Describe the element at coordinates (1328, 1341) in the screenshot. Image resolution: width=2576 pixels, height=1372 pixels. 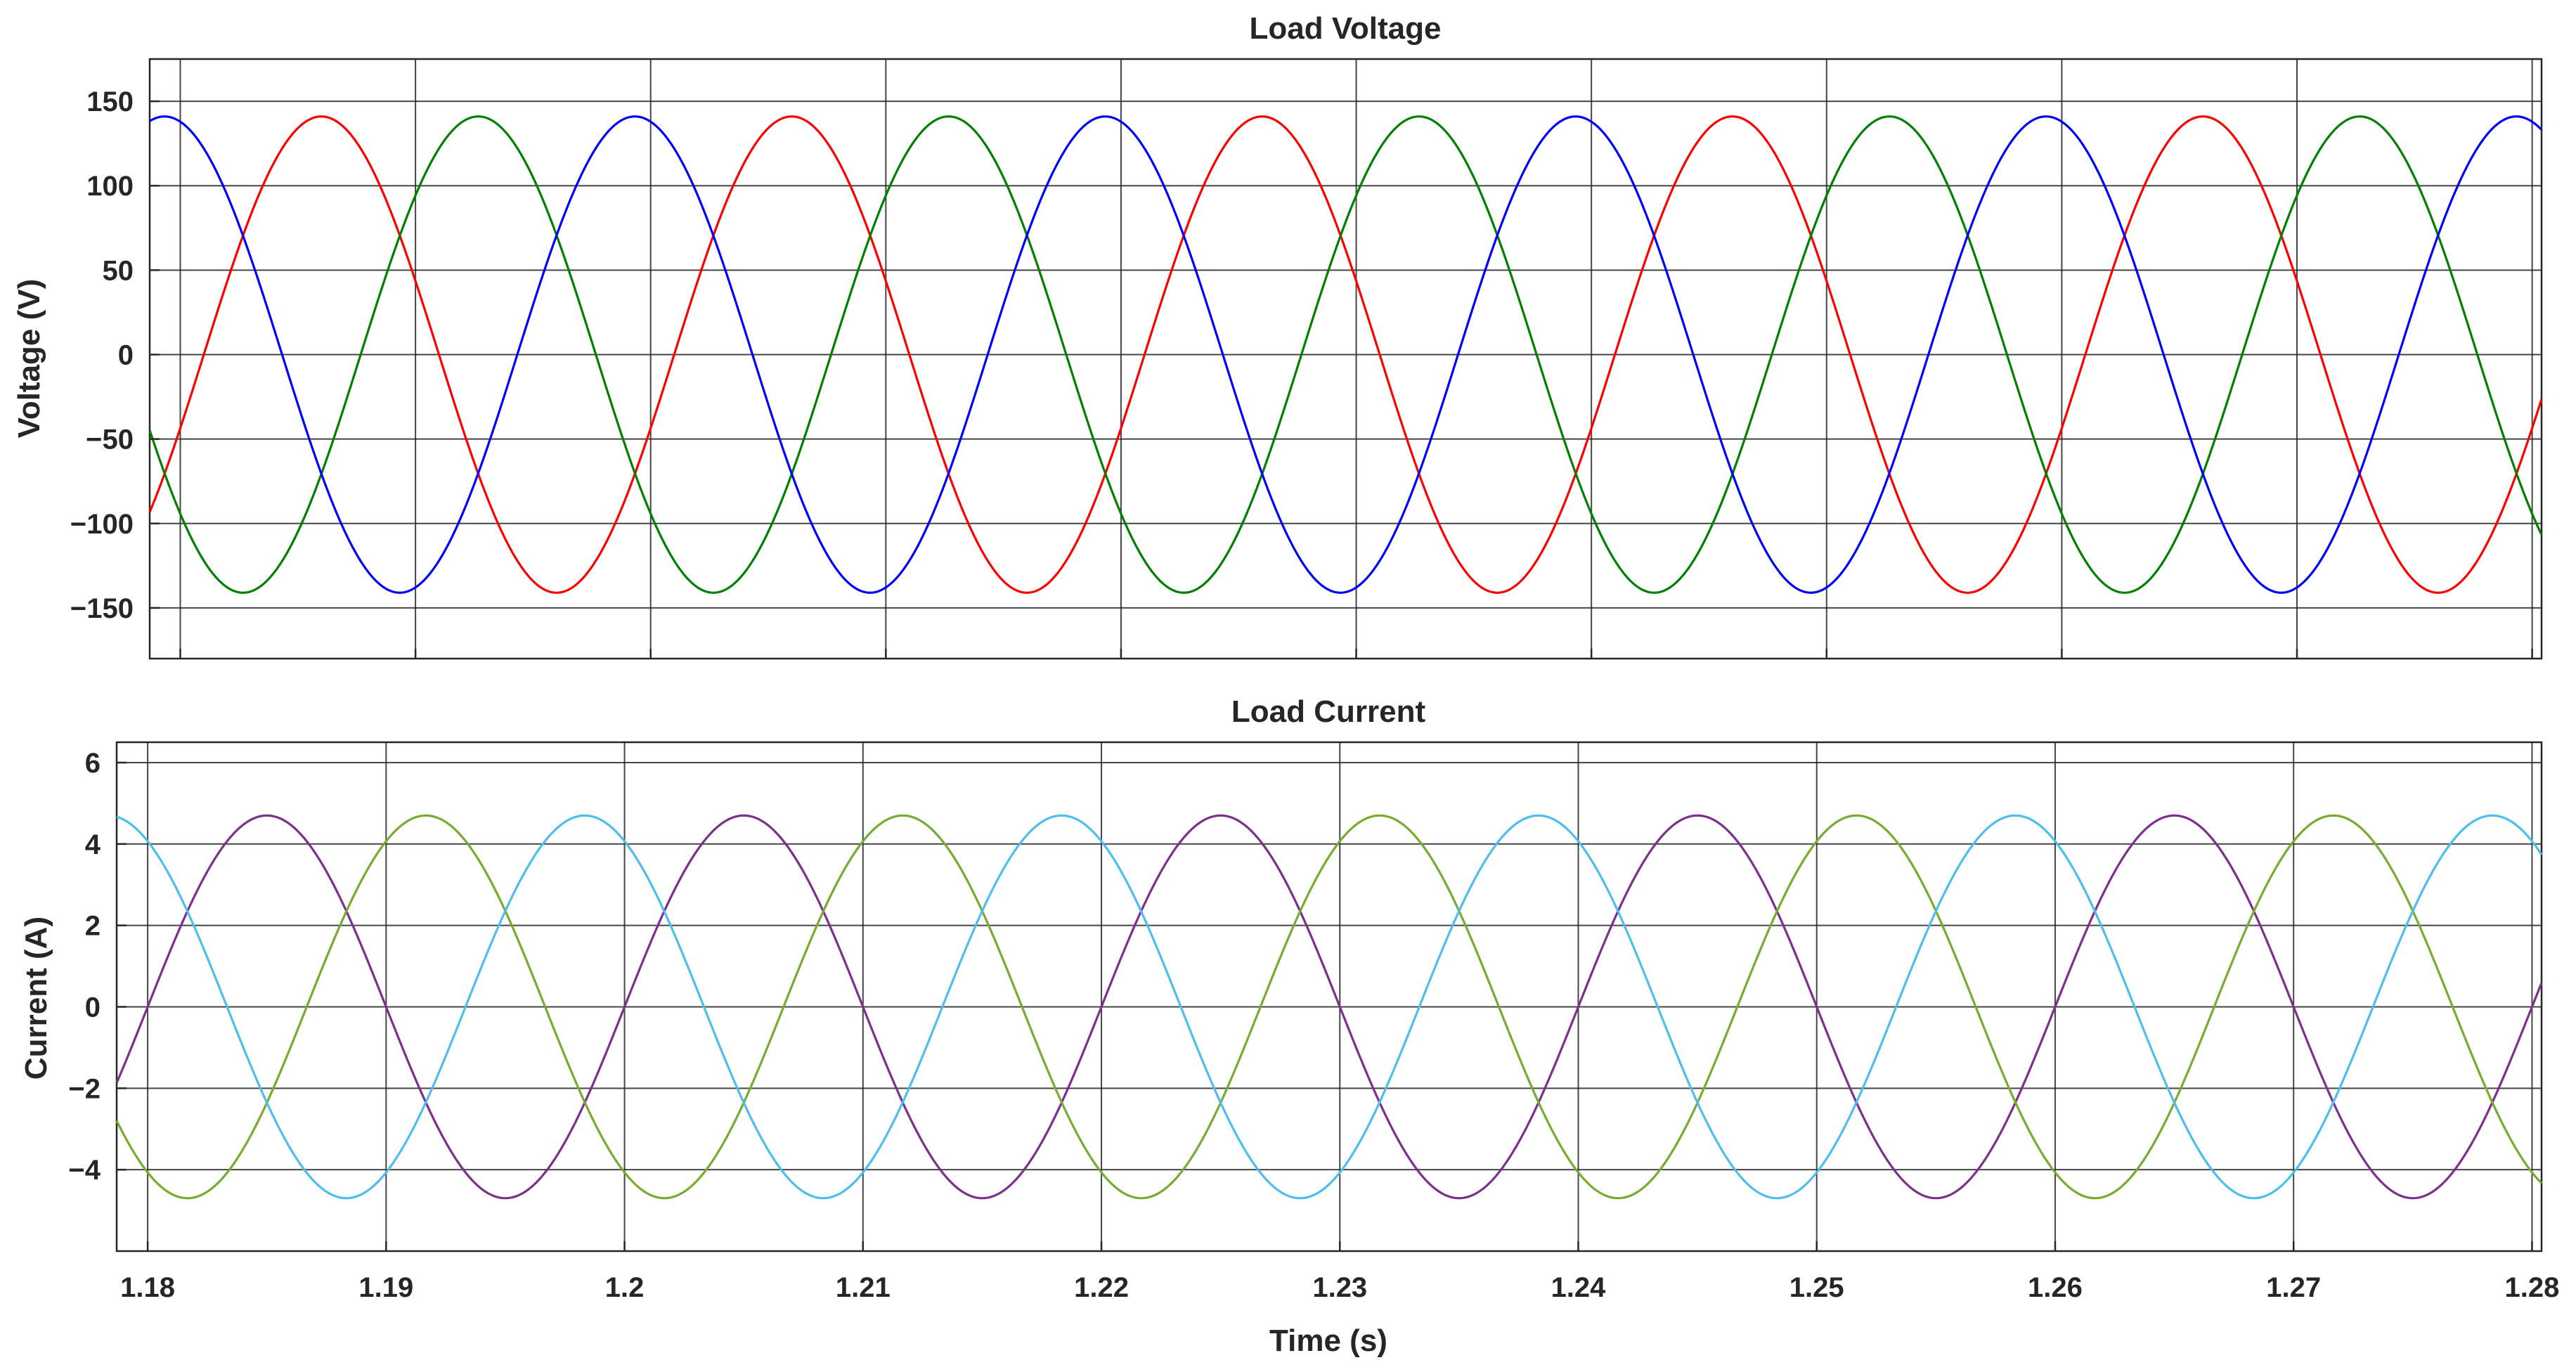
I see `x-axis-label: Time (s)` at that location.